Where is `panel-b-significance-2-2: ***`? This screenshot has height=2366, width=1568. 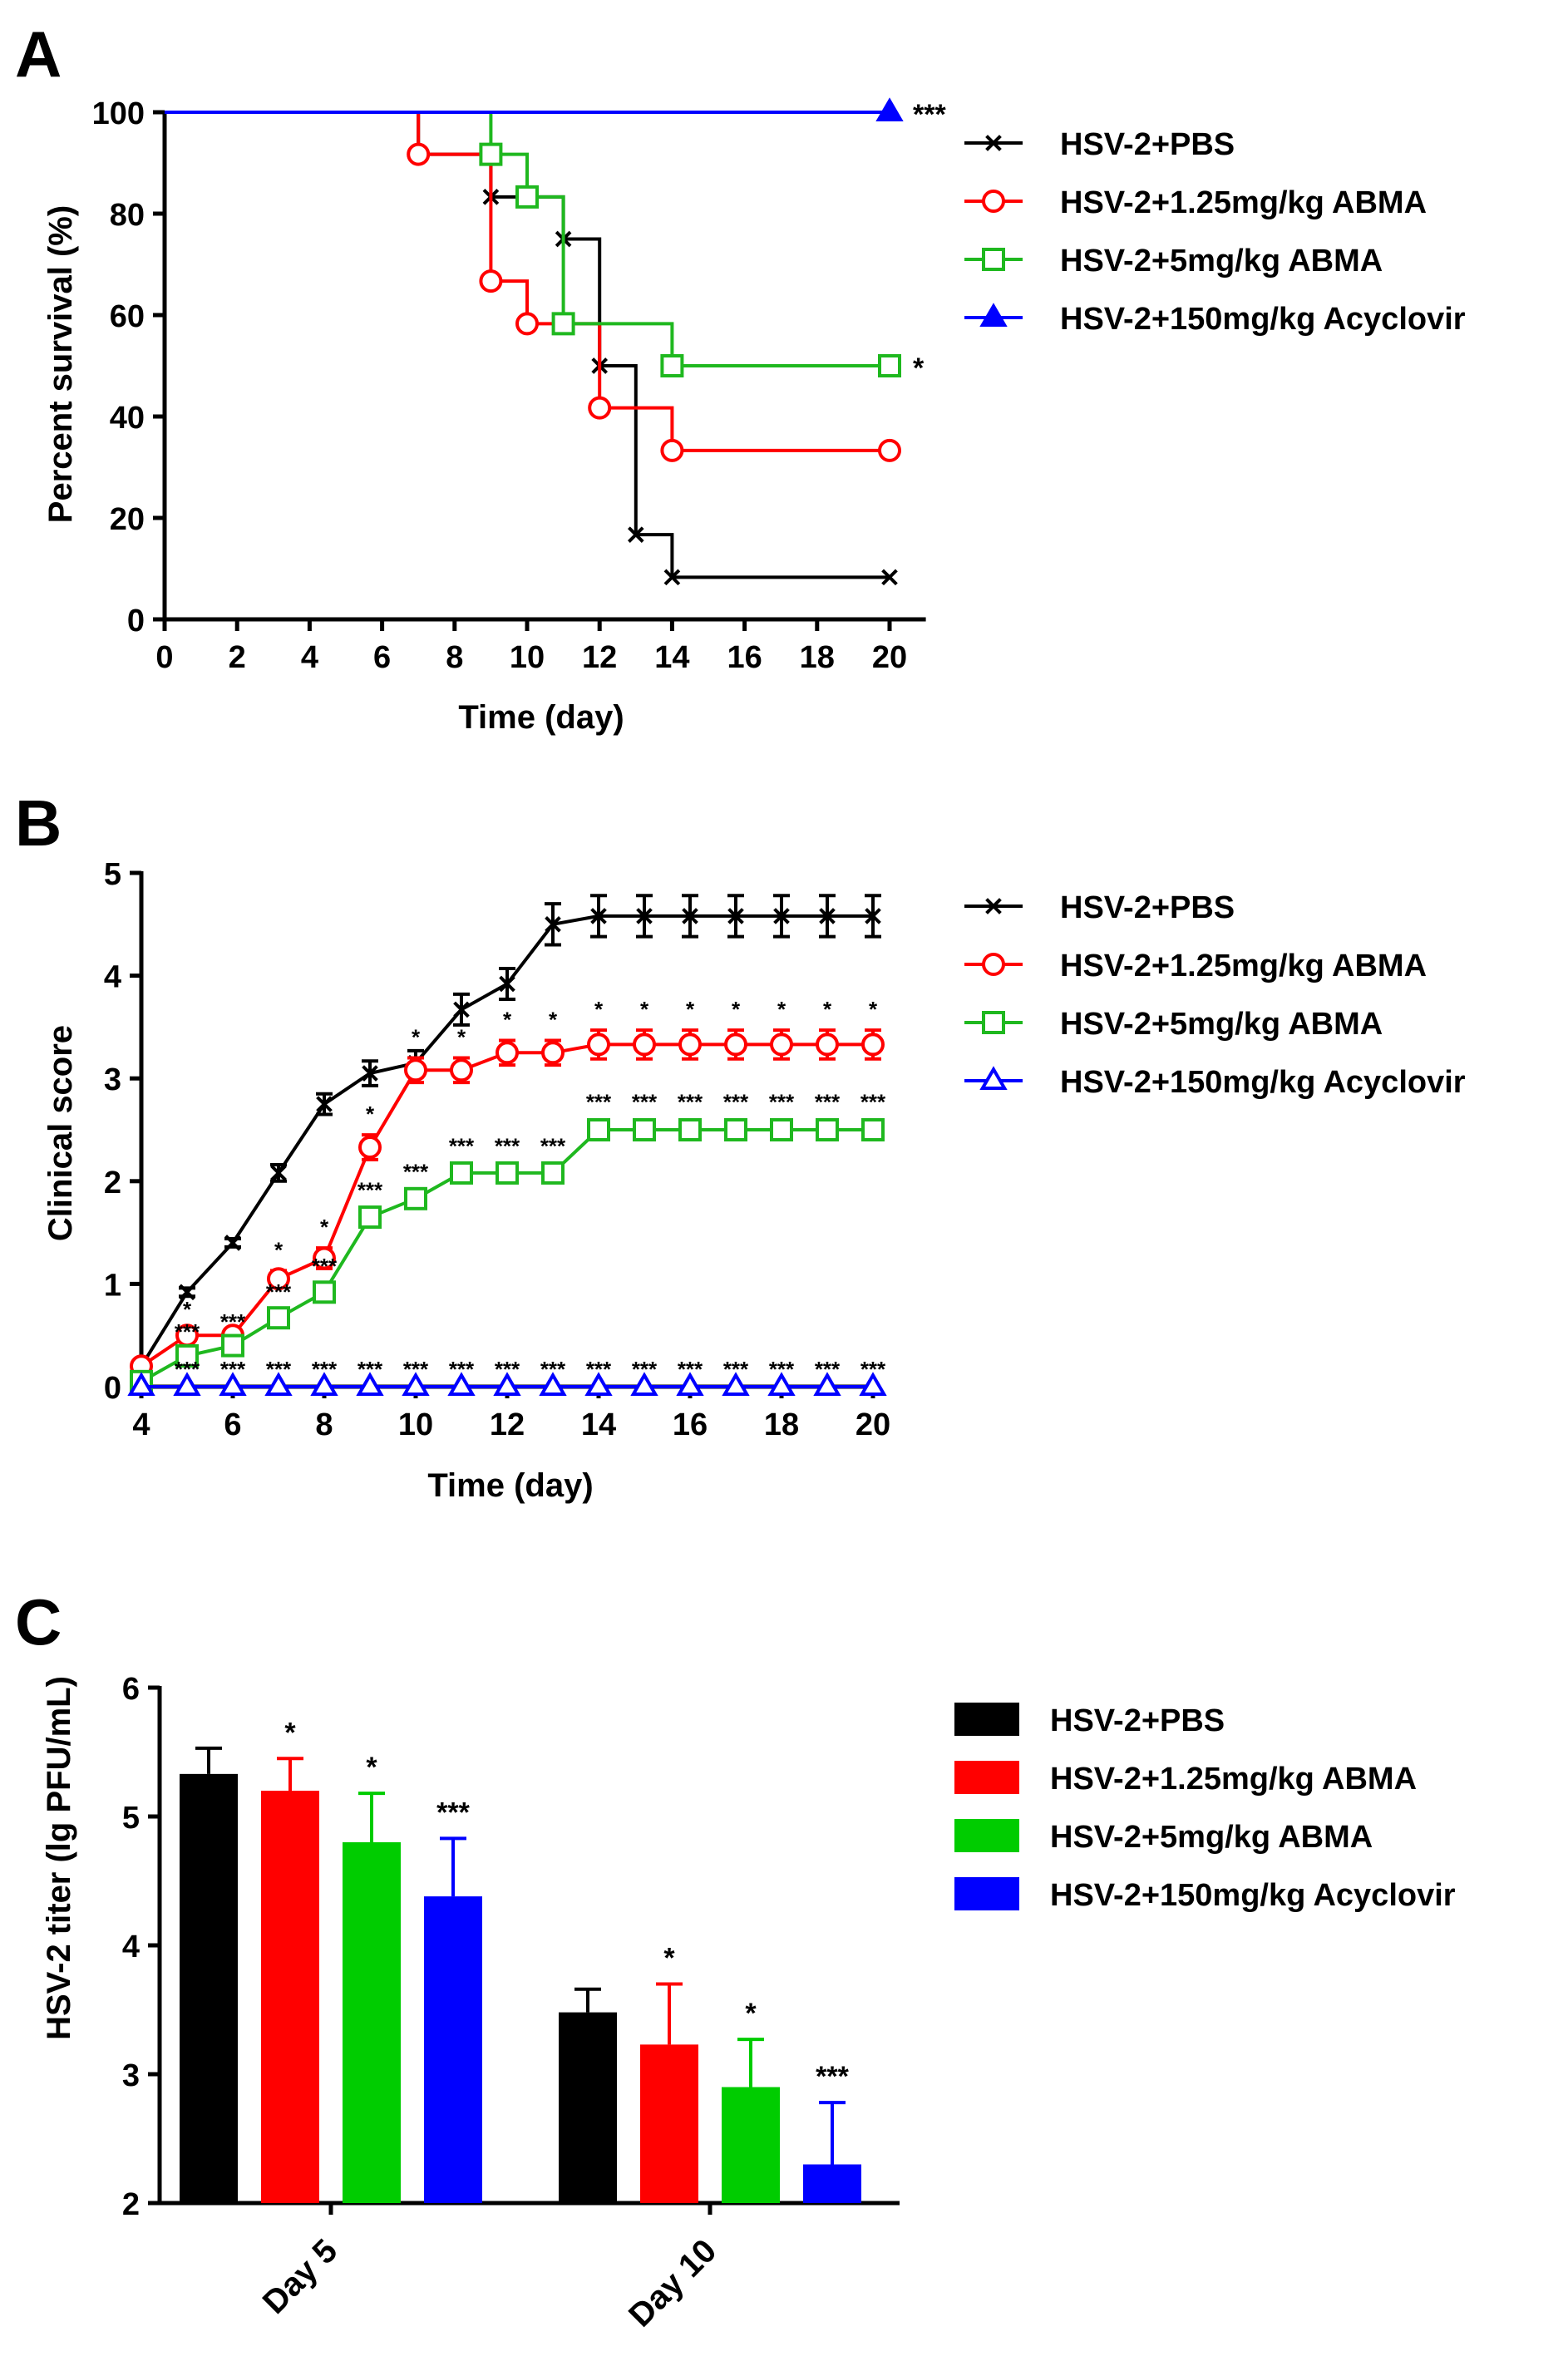 panel-b-significance-2-2: *** is located at coordinates (233, 1321).